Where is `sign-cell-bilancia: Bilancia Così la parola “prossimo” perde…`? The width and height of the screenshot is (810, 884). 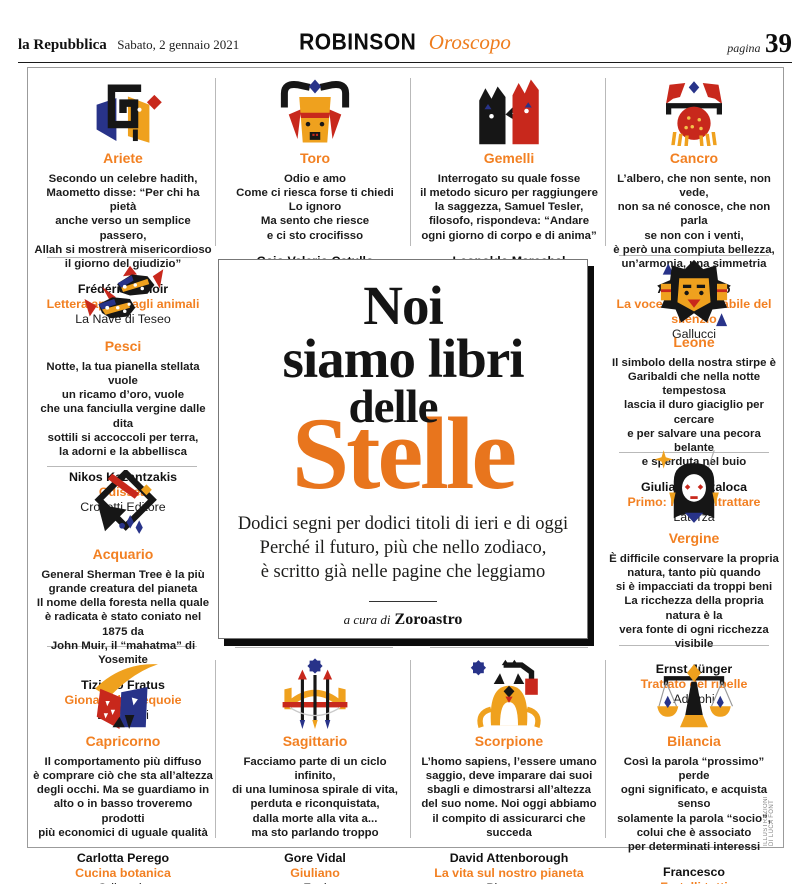
sign-cell-bilancia: Bilancia Così la parola “prossimo” perde… is located at coordinates (694, 769).